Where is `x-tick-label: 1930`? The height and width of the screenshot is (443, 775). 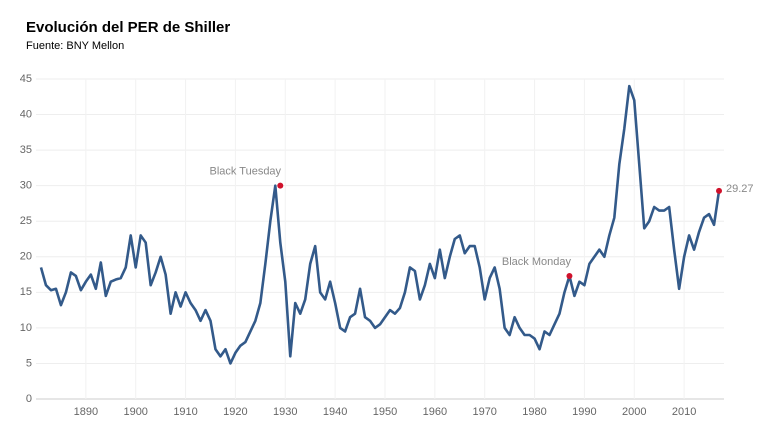 x-tick-label: 1930 is located at coordinates (285, 412).